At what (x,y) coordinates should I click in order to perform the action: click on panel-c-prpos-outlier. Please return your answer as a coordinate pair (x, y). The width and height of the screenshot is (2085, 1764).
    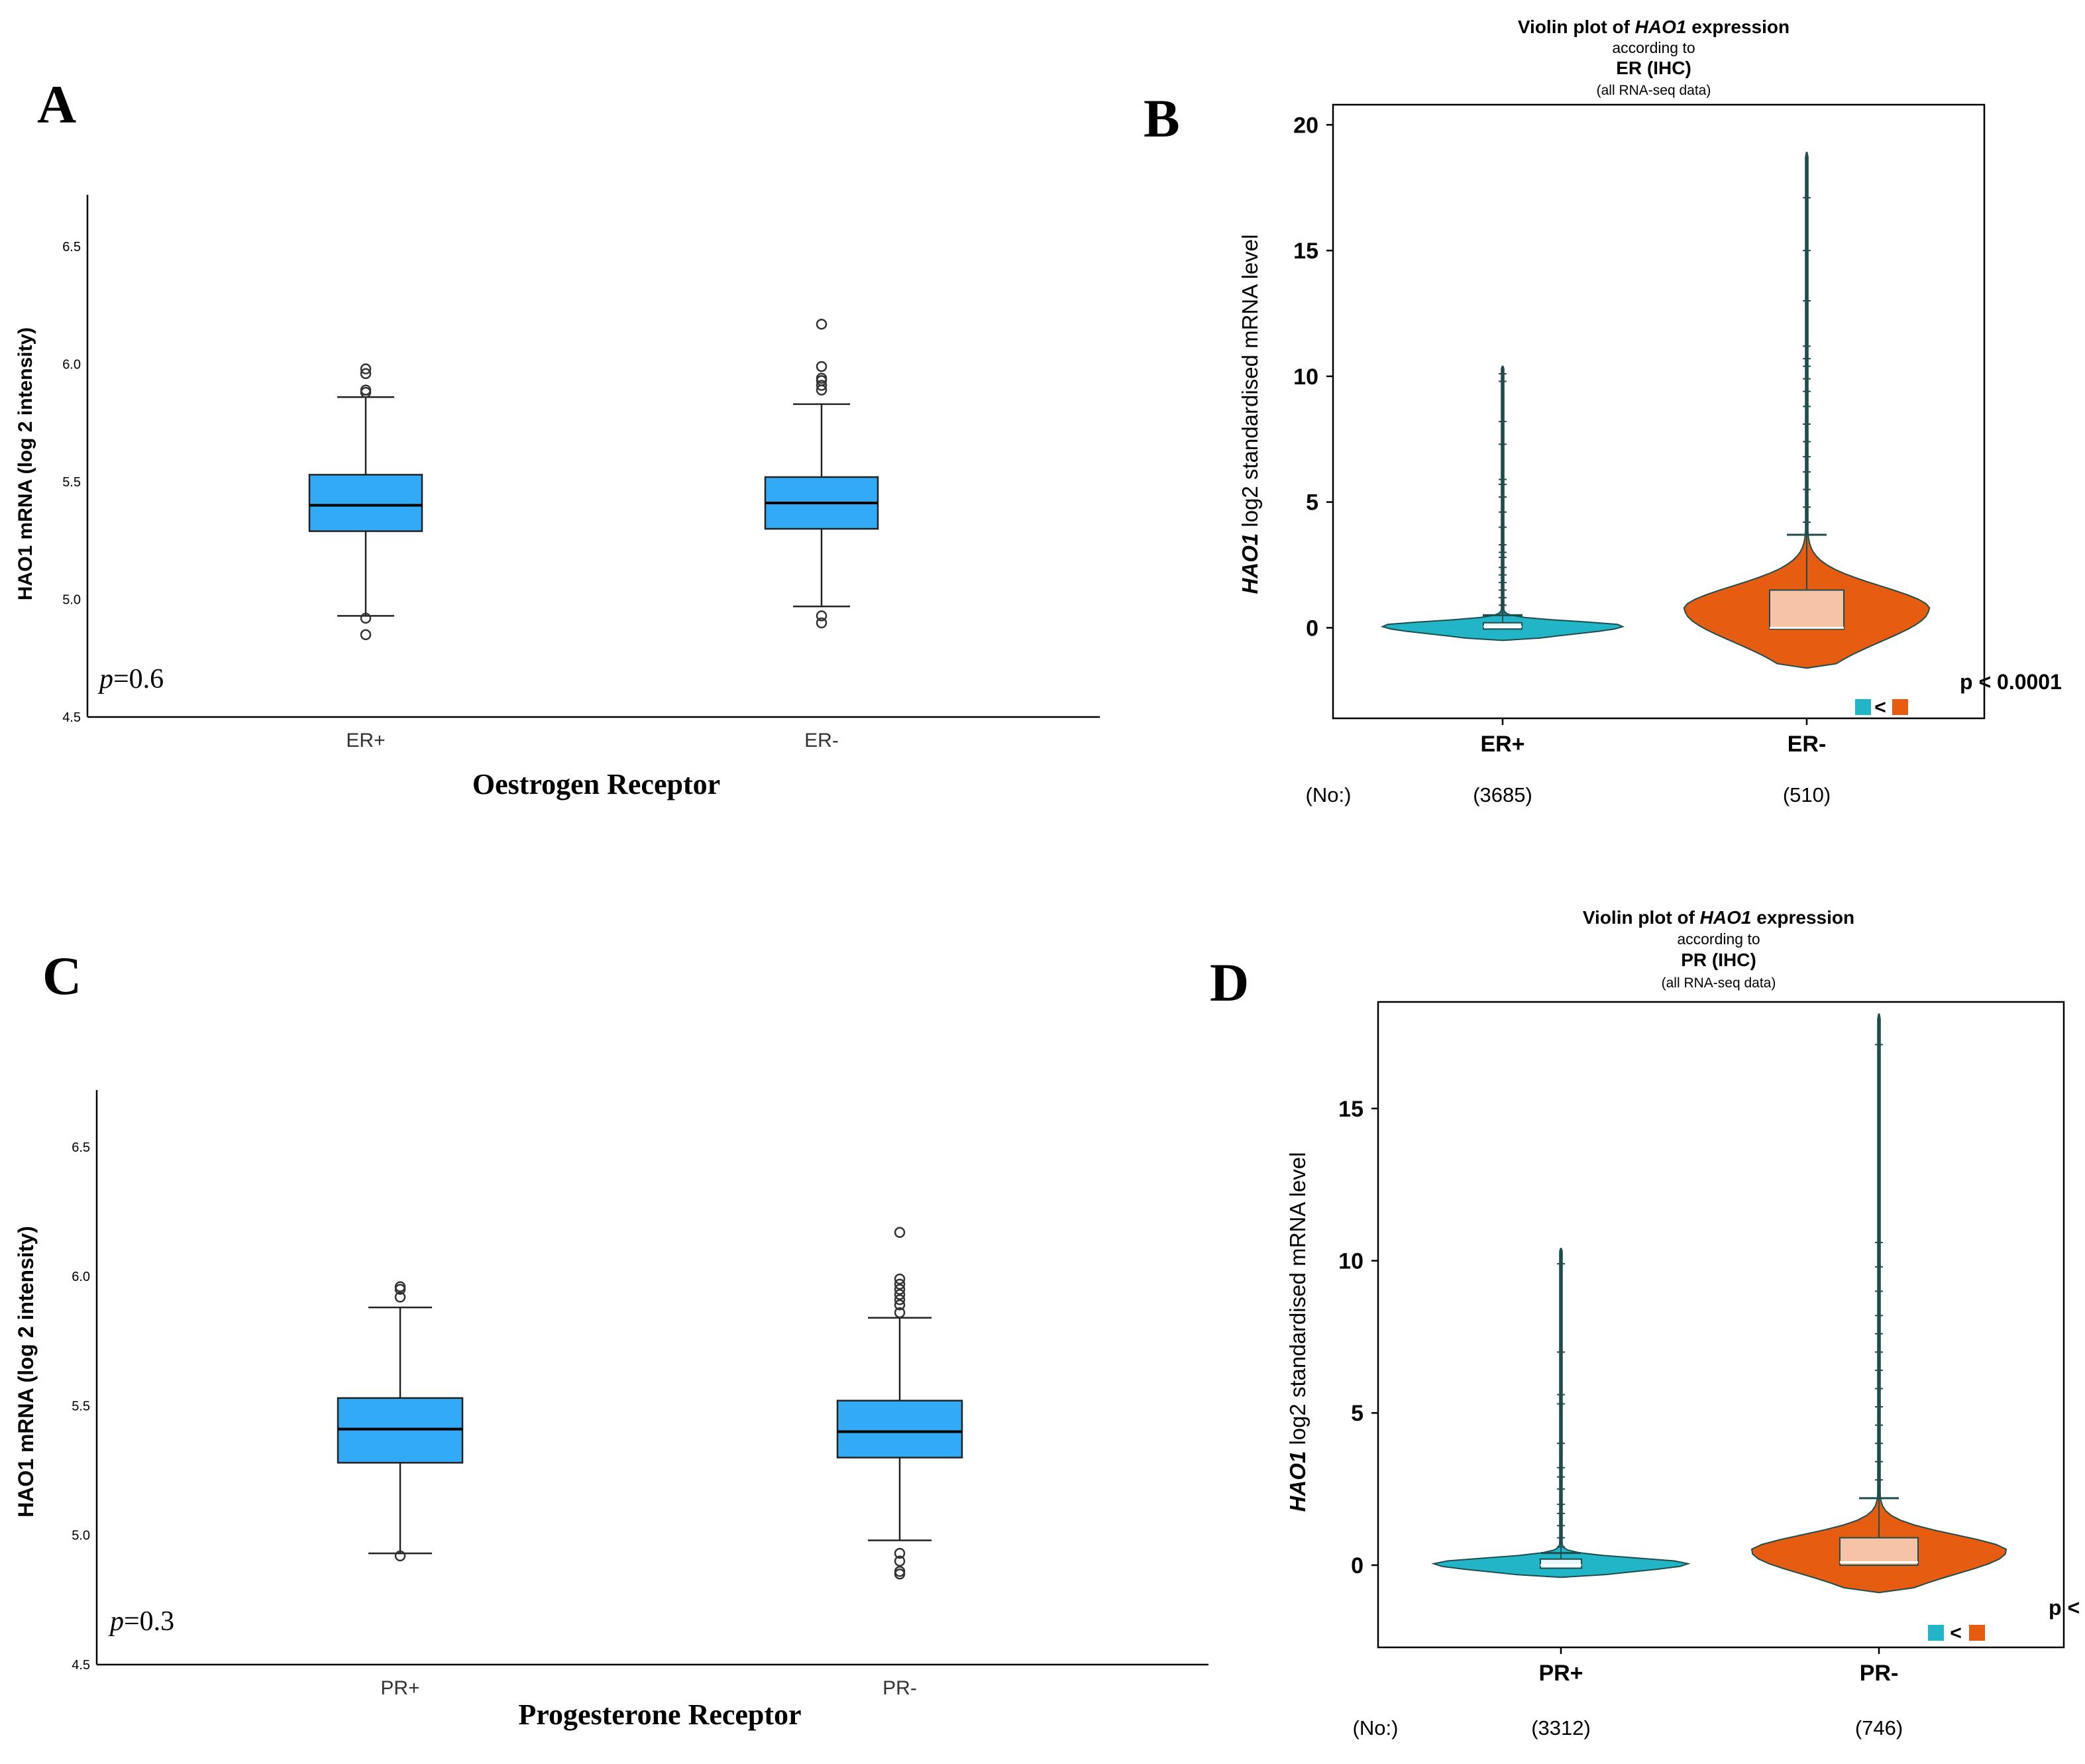
    Looking at the image, I should click on (400, 1297).